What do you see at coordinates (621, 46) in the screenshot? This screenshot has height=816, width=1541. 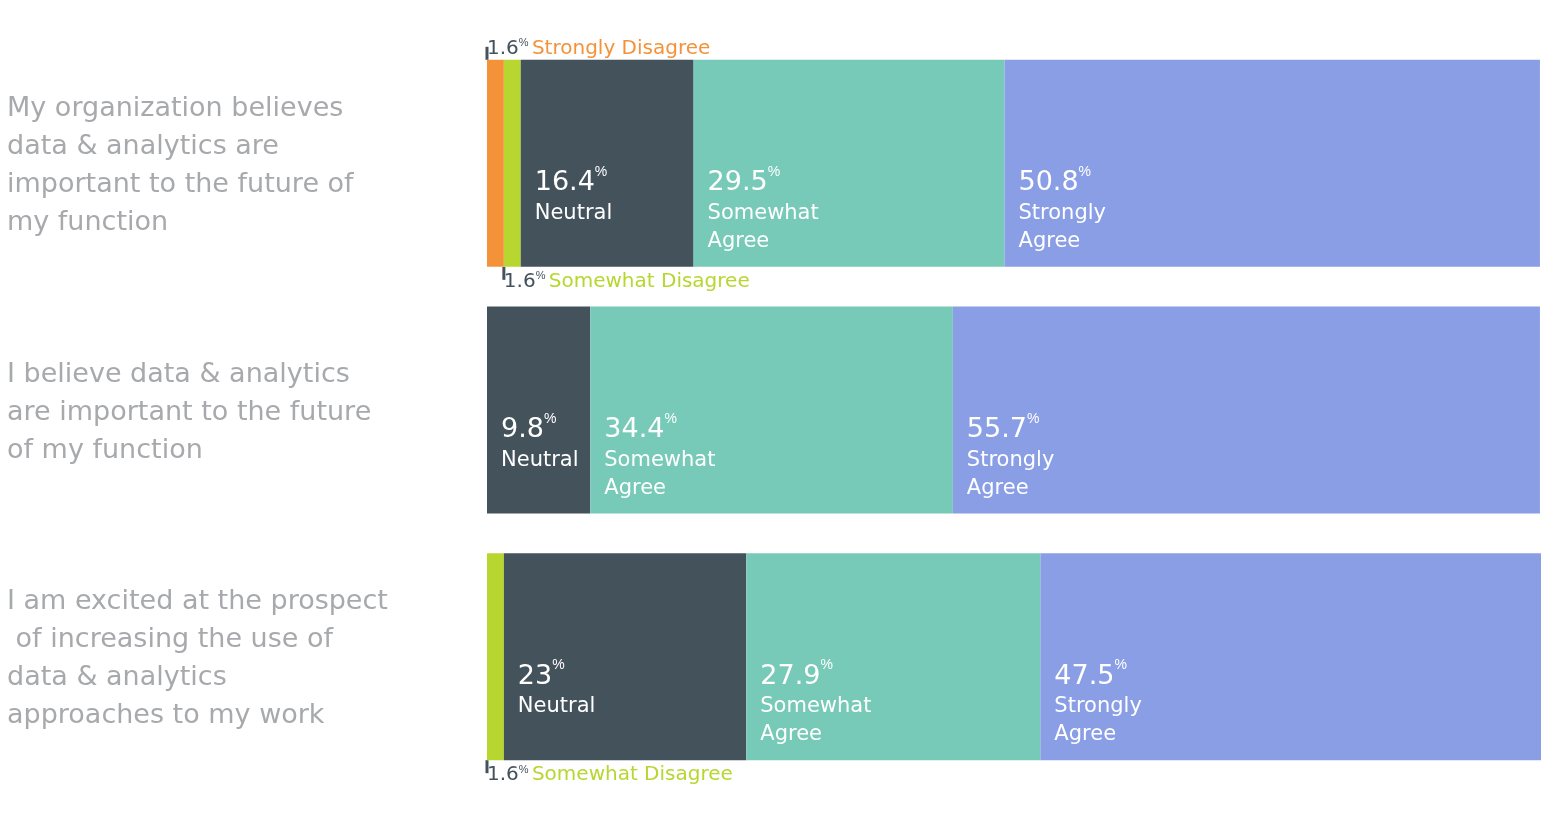 I see `series-label: Strongly Disagree` at bounding box center [621, 46].